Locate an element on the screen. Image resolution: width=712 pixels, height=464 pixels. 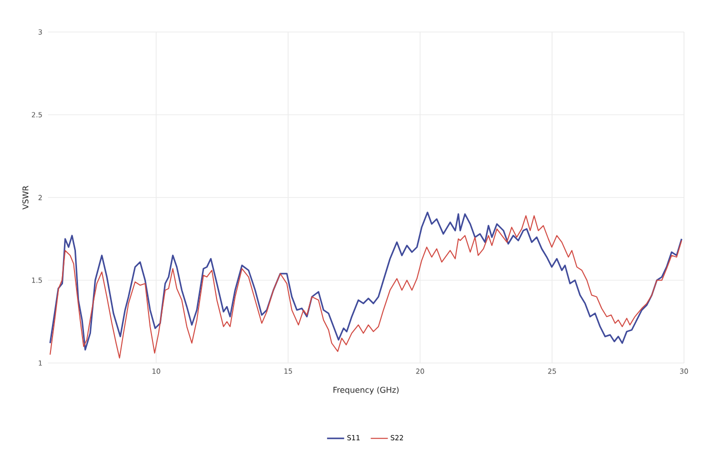
y-axis-title: VSWR is located at coordinates (25, 198).